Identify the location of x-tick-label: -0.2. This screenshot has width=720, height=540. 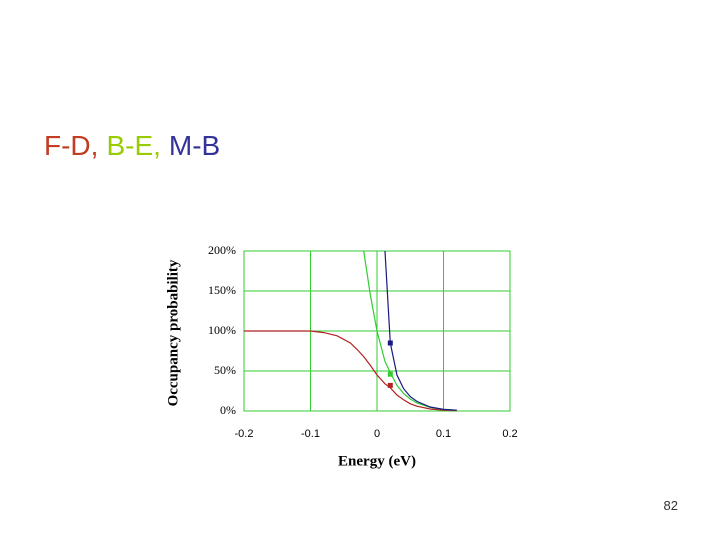
(244, 434).